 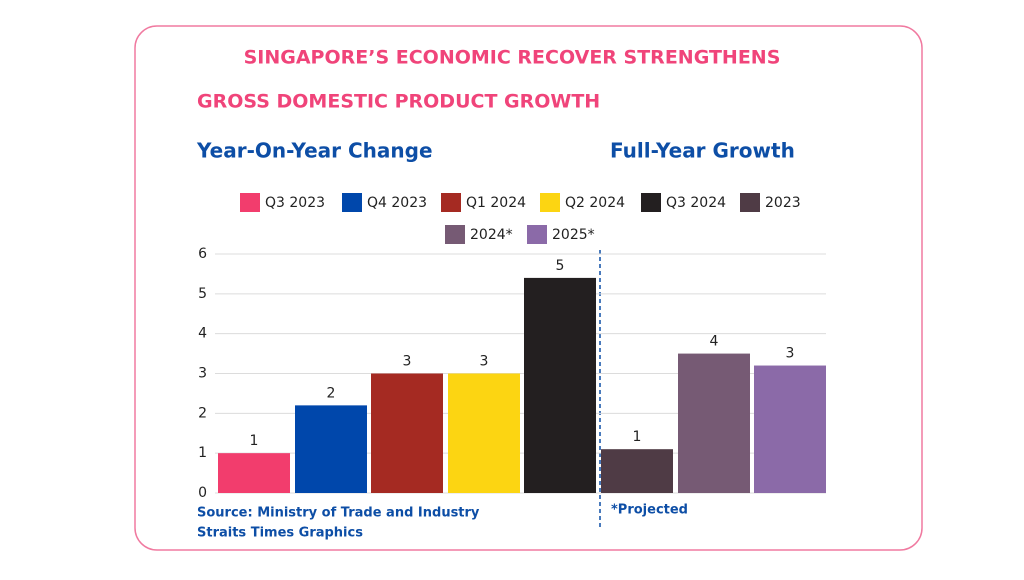 I want to click on footnote: *Projected, so click(x=649, y=510).